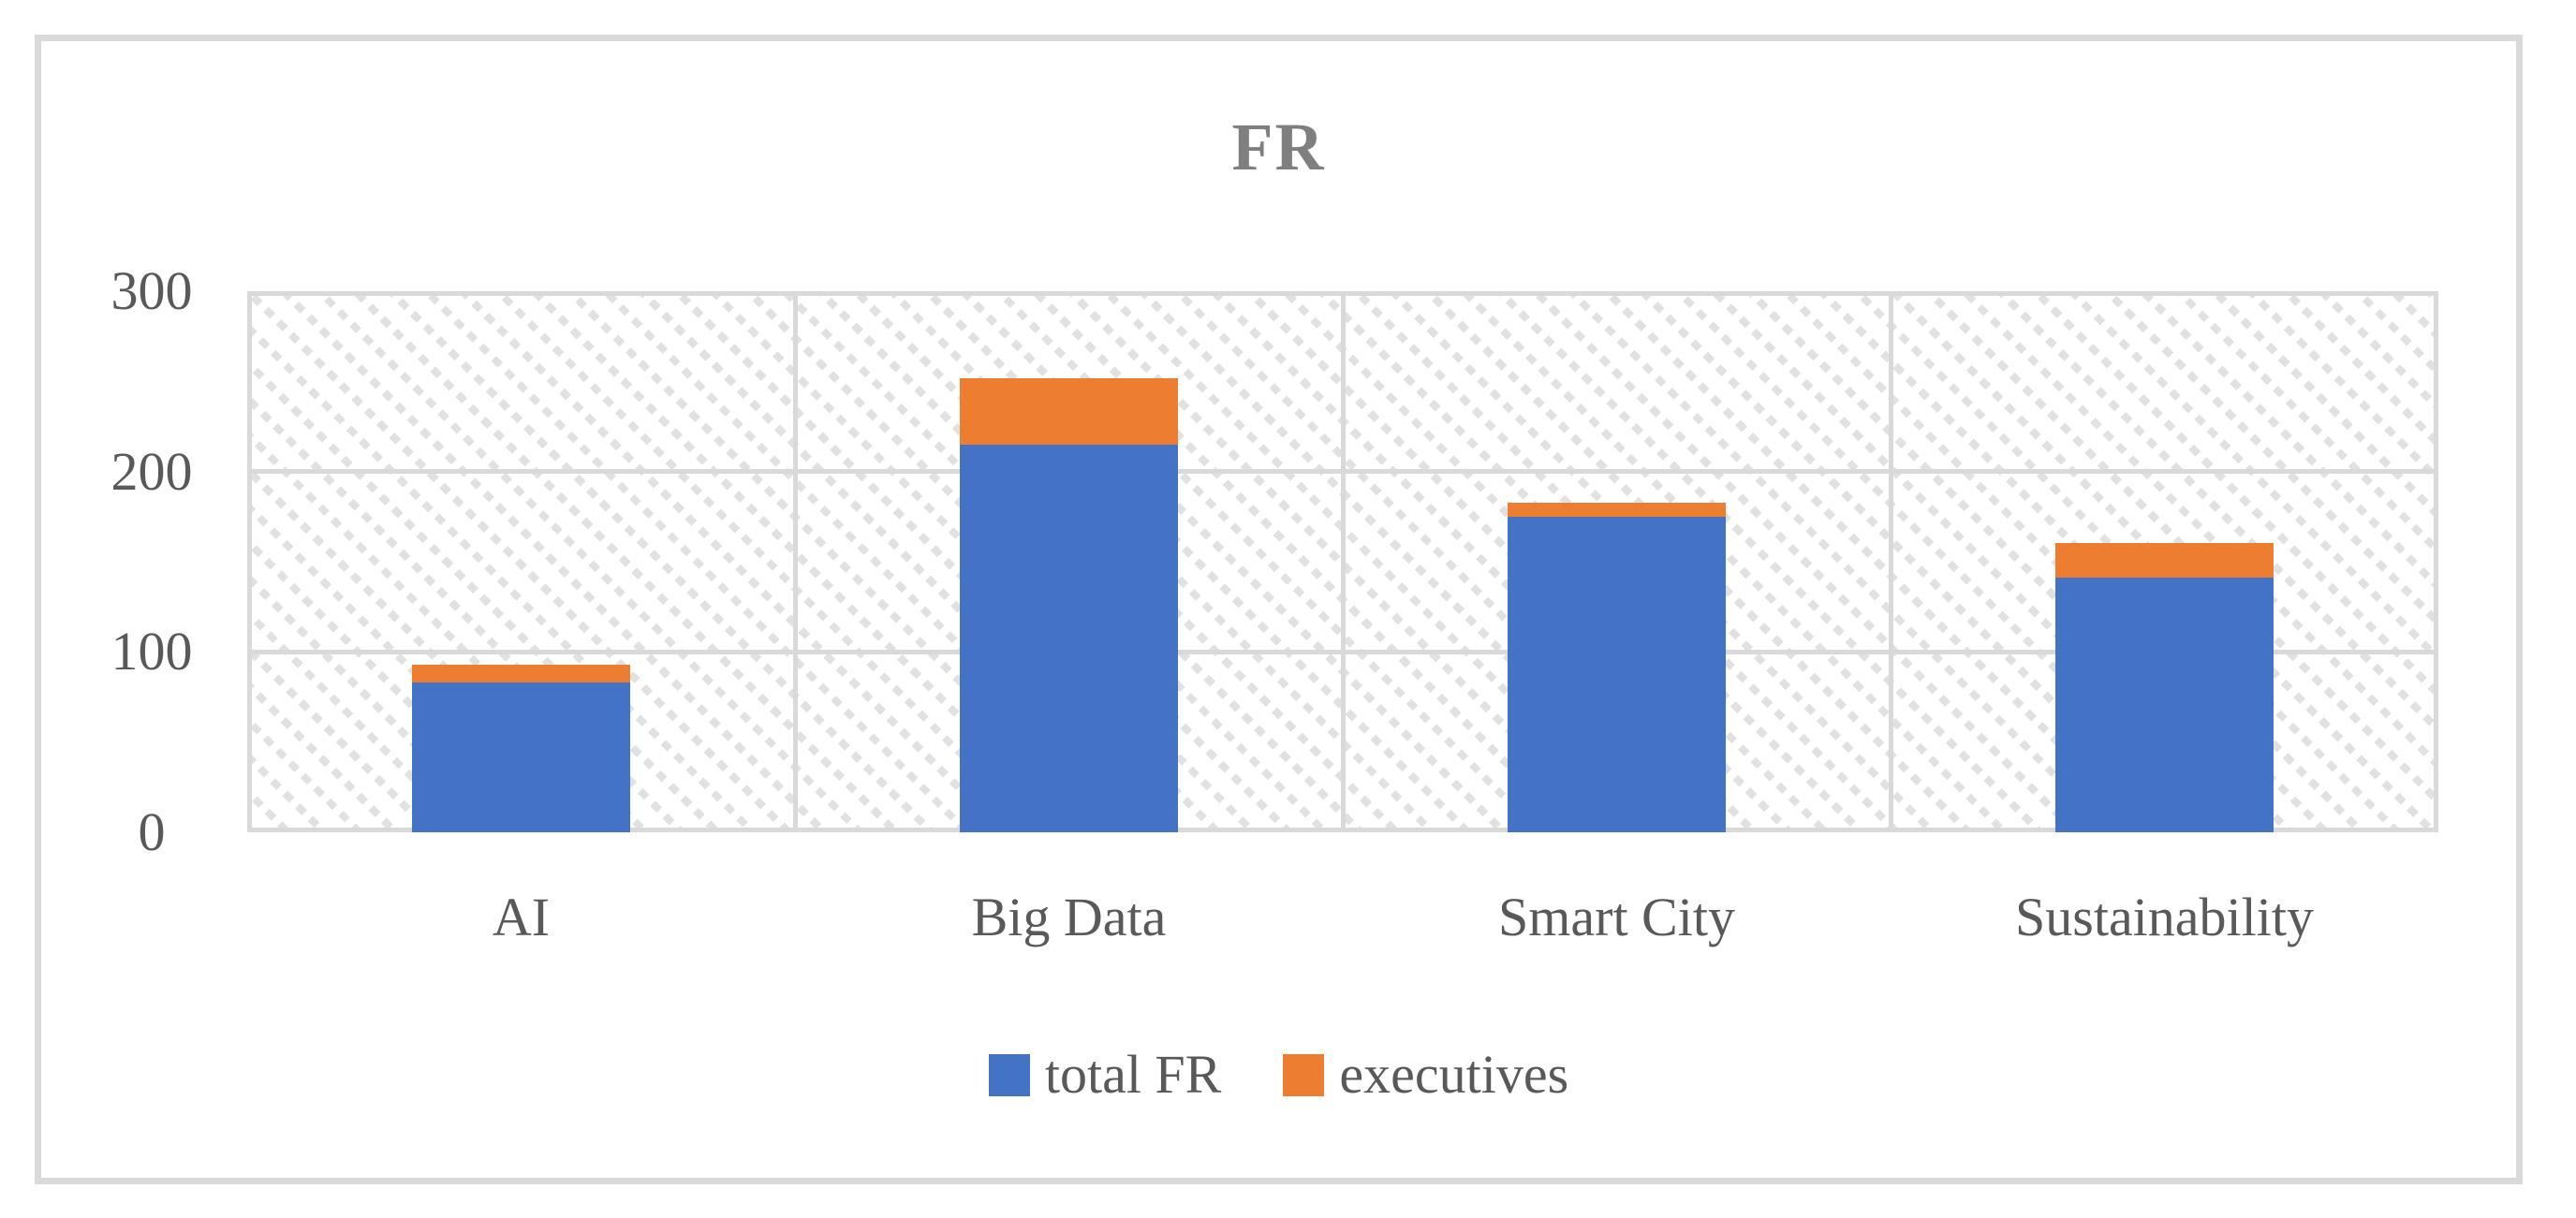 The height and width of the screenshot is (1218, 2576). What do you see at coordinates (1617, 674) in the screenshot?
I see `bar-total-FR-Smart-City` at bounding box center [1617, 674].